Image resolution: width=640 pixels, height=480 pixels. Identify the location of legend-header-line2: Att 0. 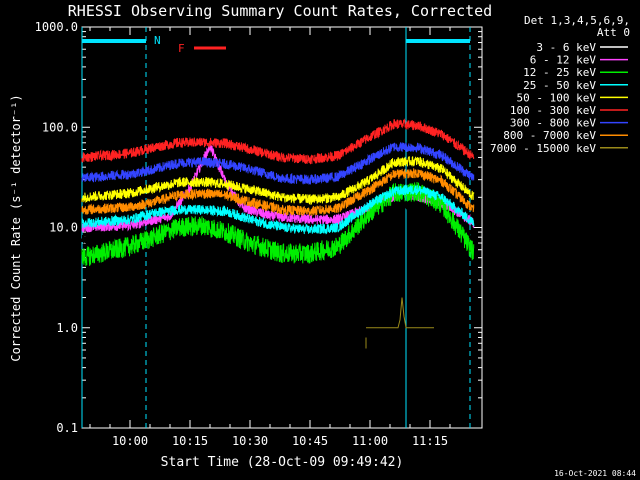
(613, 32).